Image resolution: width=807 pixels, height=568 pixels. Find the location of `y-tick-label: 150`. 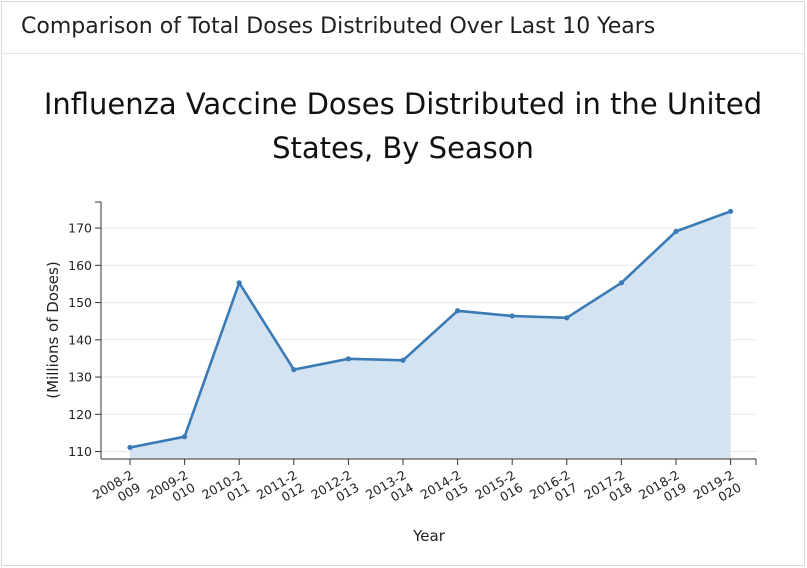

y-tick-label: 150 is located at coordinates (80, 302).